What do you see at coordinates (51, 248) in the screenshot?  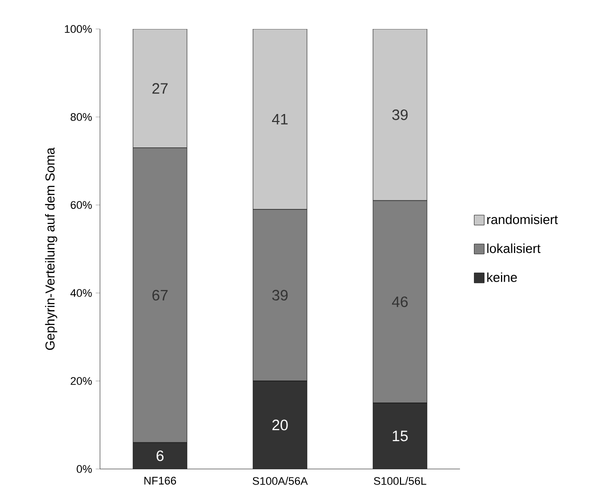 I see `y-axis-title: Gephyrin-Verteilung auf dem Soma` at bounding box center [51, 248].